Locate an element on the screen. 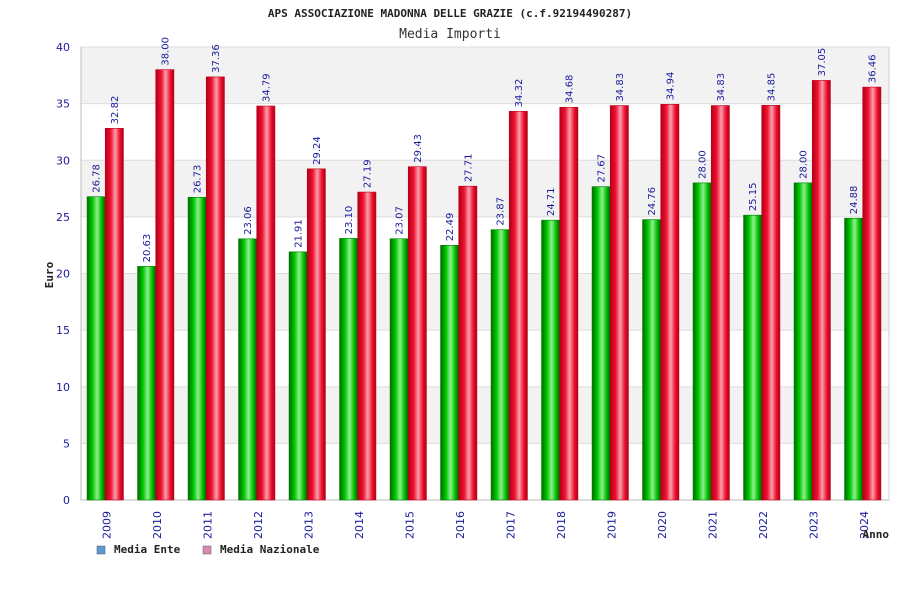  y-tick-label: 0 is located at coordinates (66, 500).